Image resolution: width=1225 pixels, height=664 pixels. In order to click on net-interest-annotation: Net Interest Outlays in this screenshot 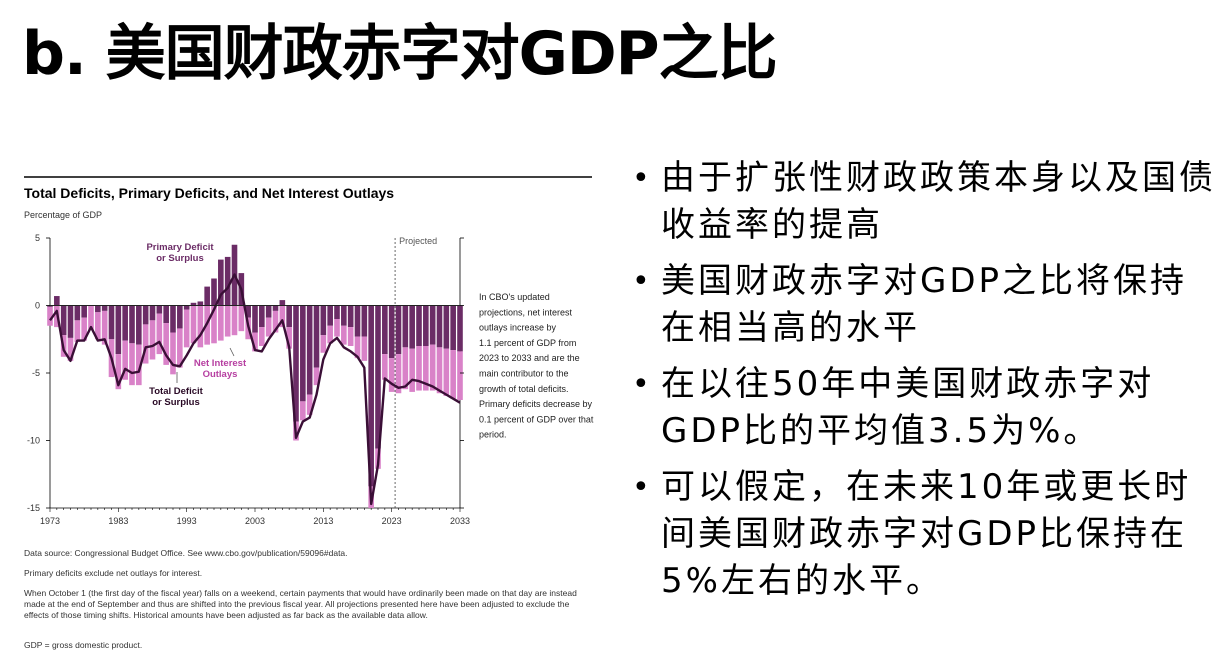, I will do `click(220, 369)`.